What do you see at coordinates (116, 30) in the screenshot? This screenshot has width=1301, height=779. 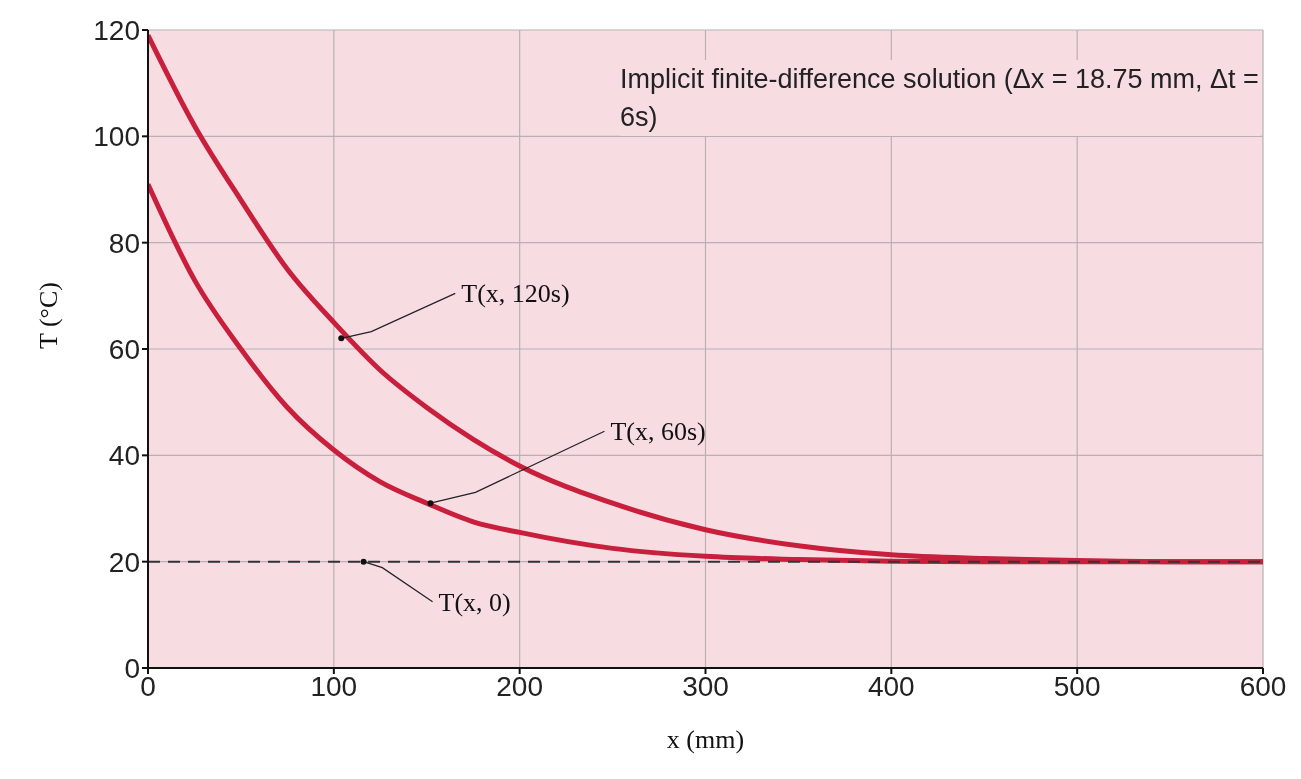 I see `y-tick-label: 120` at bounding box center [116, 30].